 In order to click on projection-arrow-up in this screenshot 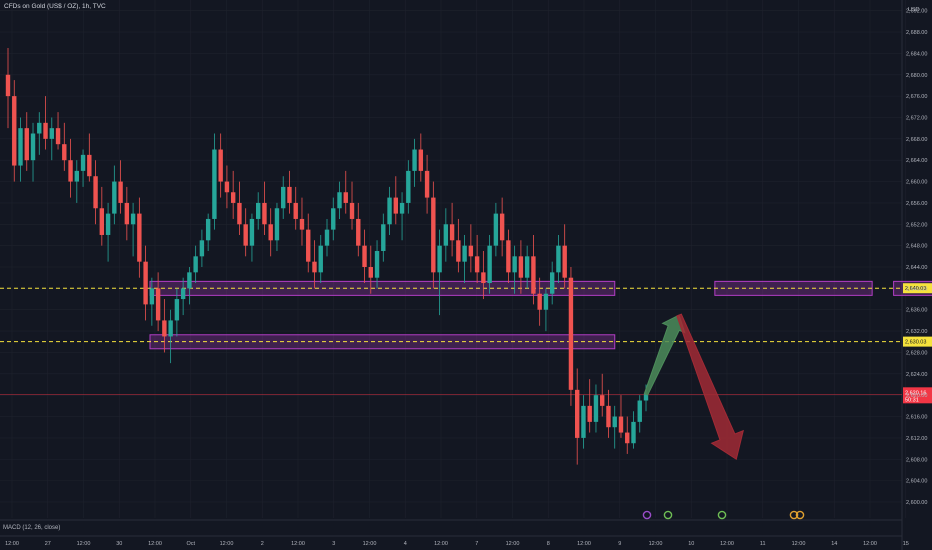, I will do `click(664, 355)`.